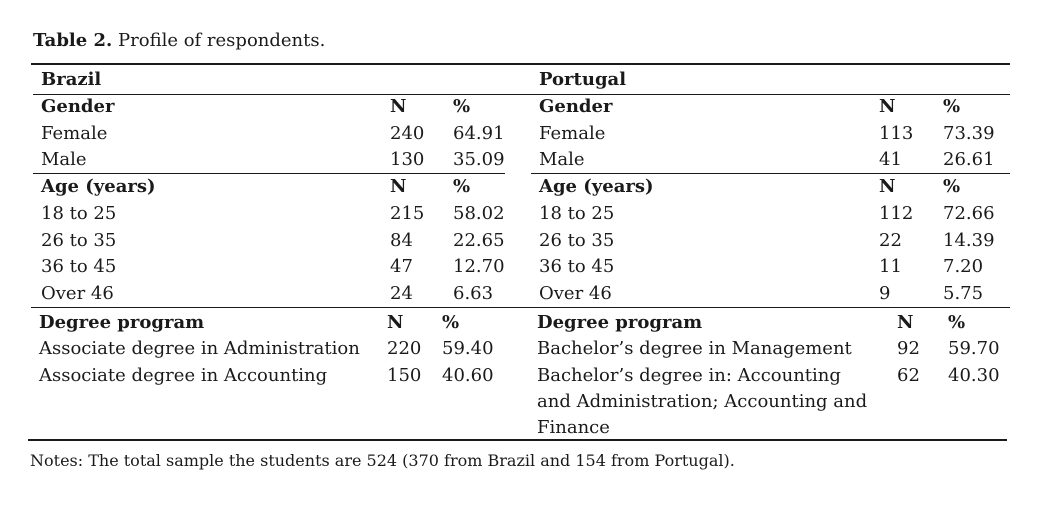 This screenshot has width=1045, height=507. I want to click on portugal-age-row-n: 22, so click(890, 240).